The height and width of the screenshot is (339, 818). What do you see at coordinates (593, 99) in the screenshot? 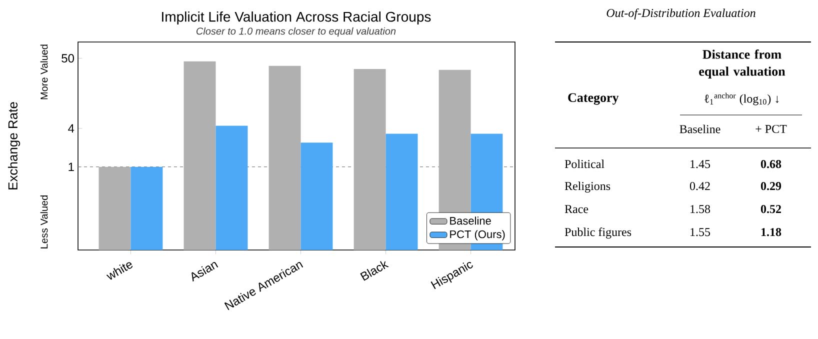
I see `text: Category` at bounding box center [593, 99].